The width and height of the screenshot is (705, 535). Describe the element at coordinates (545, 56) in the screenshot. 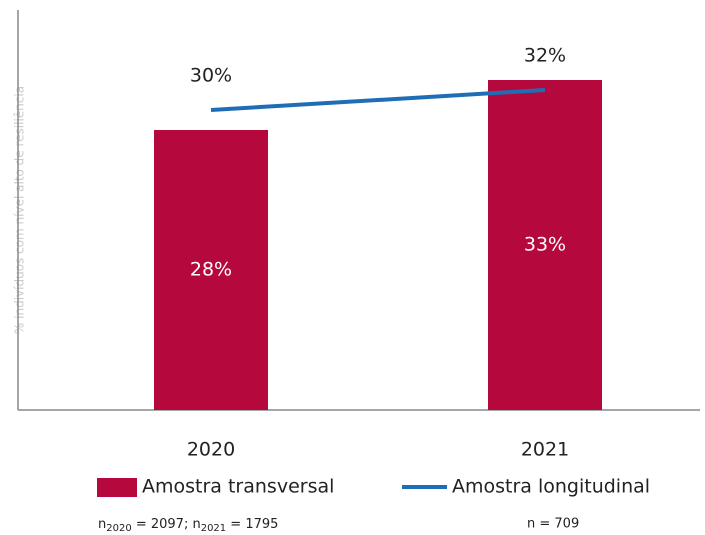

I see `line-label: 32%` at that location.